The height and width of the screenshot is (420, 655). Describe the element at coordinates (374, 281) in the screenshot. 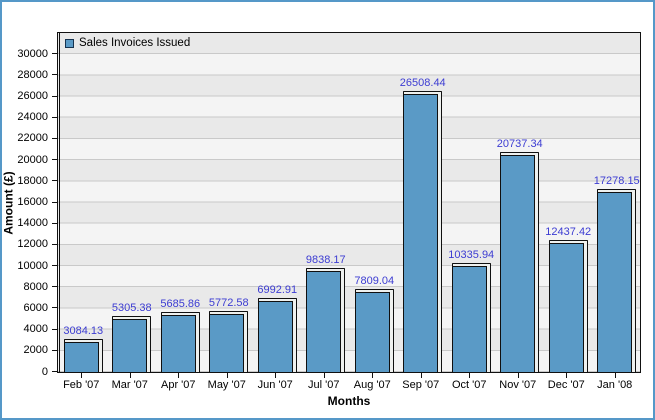

I see `bar-value-label: 7809.04` at that location.